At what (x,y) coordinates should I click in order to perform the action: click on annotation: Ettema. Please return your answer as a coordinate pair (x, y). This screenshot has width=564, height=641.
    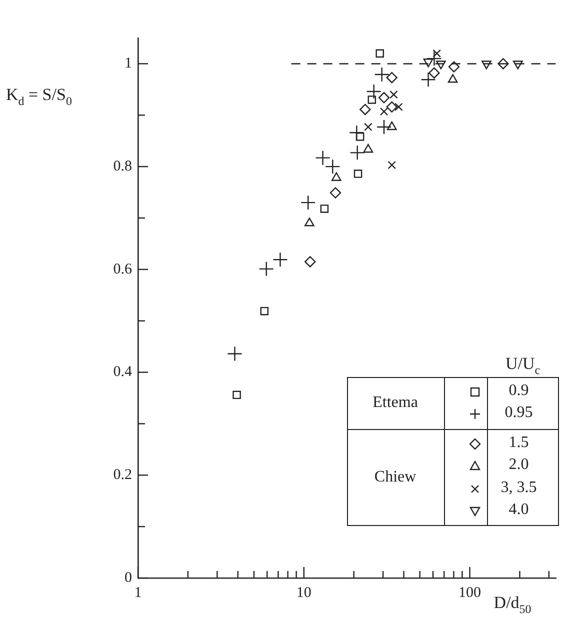
    Looking at the image, I should click on (395, 403).